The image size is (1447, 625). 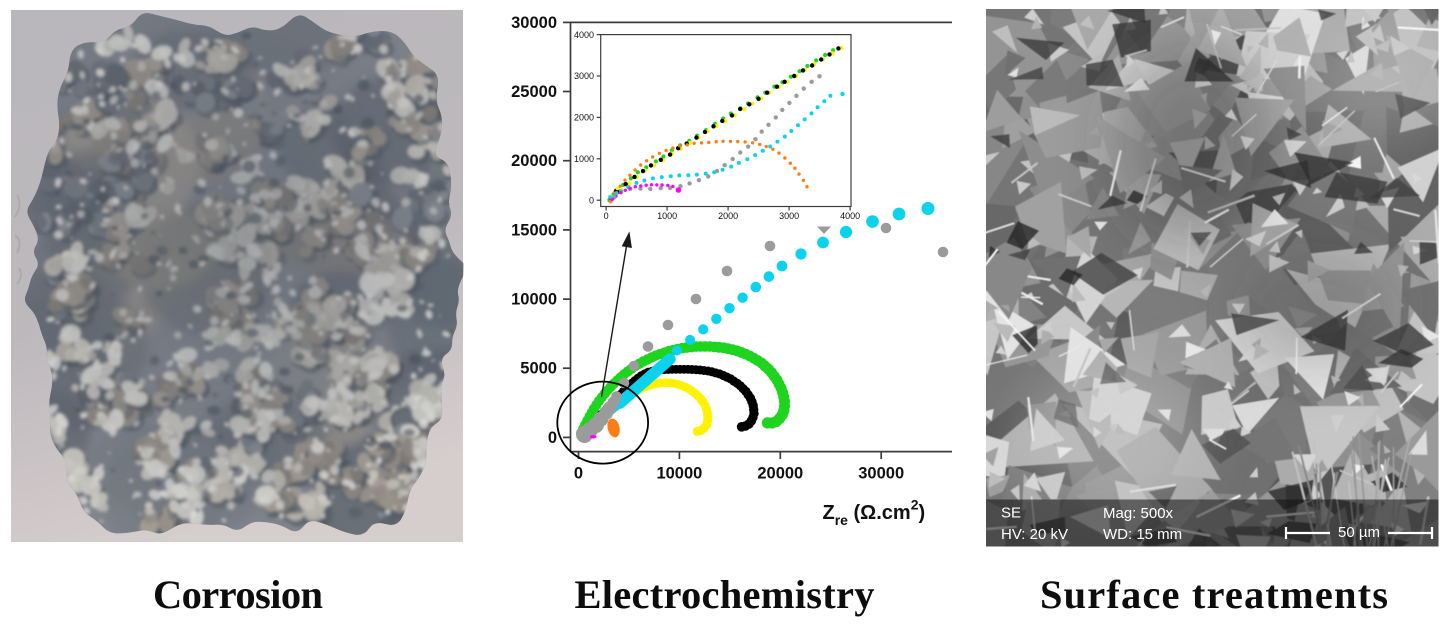 I want to click on svg-text: Corrosion, so click(x=238, y=594).